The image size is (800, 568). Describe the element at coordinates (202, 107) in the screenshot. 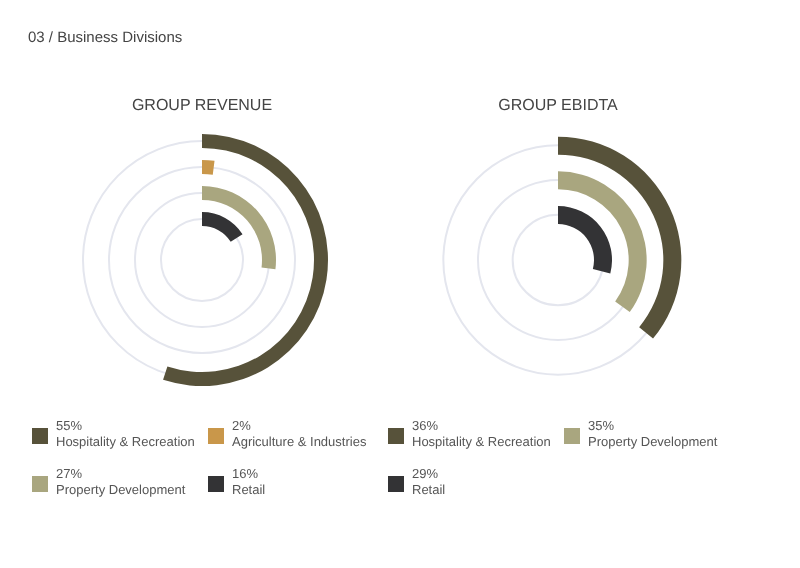

I see `text: GROUP REVENUE` at that location.